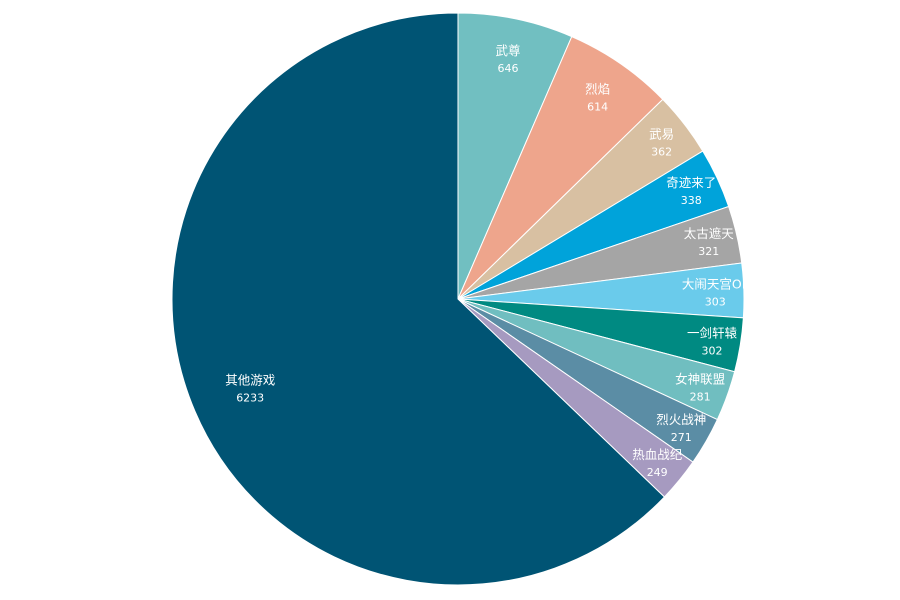  What do you see at coordinates (691, 182) in the screenshot?
I see `slice-label-3: 奇迹来了` at bounding box center [691, 182].